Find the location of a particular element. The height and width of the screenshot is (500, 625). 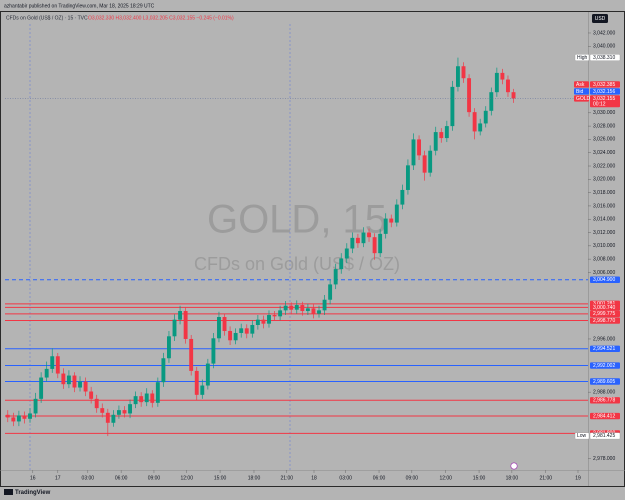

x-tick-label: 17 is located at coordinates (58, 478).